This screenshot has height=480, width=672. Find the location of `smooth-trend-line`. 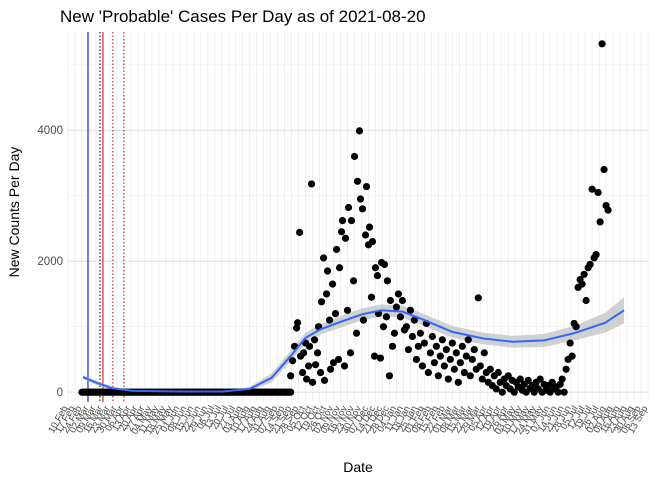

smooth-trend-line is located at coordinates (353, 351).